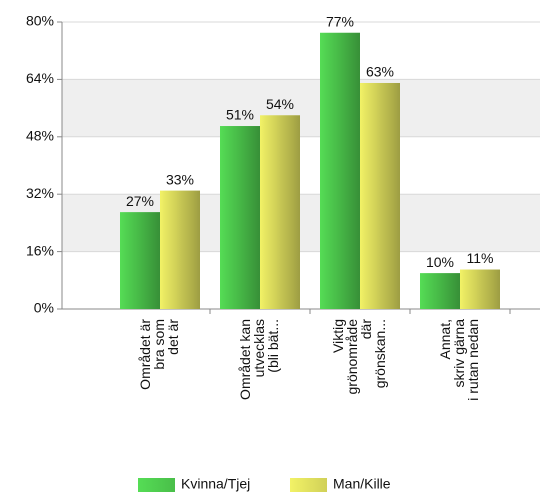 This screenshot has width=554, height=493. I want to click on y-tick-label: 80%, so click(40, 21).